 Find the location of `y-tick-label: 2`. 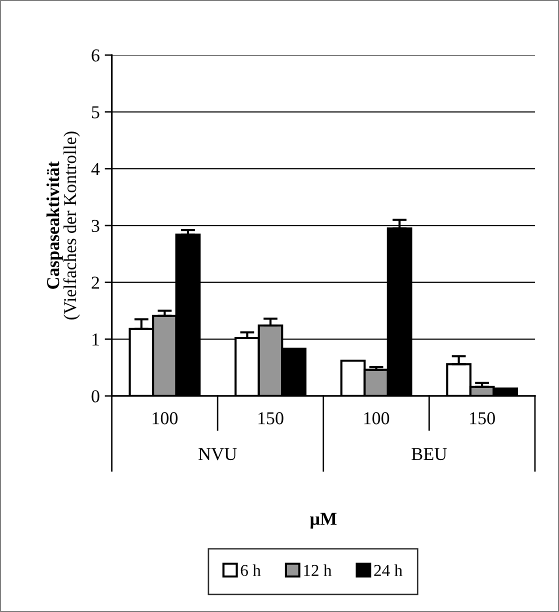

y-tick-label: 2 is located at coordinates (95, 282).